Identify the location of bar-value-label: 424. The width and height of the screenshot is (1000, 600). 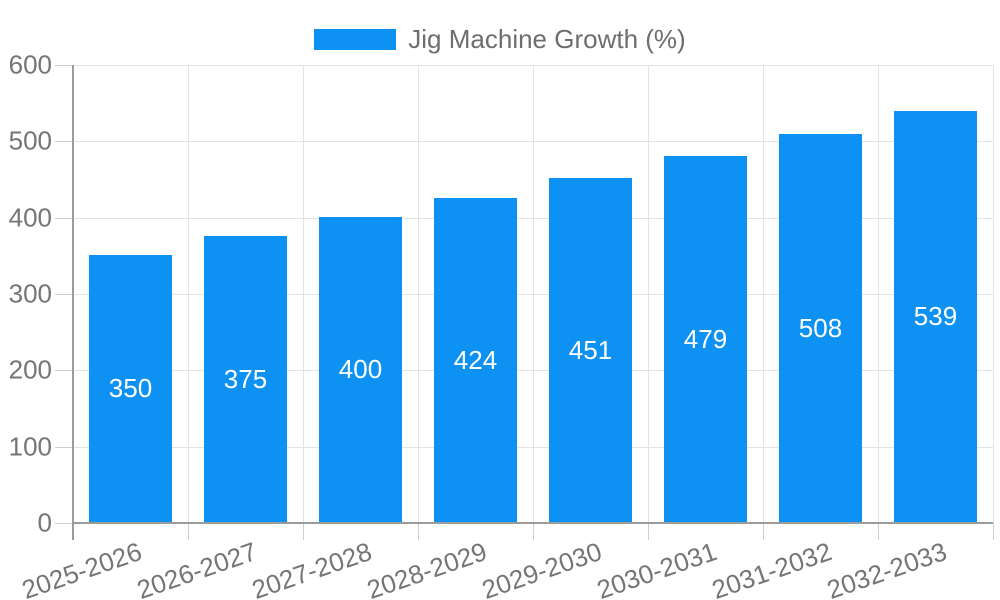
(475, 360).